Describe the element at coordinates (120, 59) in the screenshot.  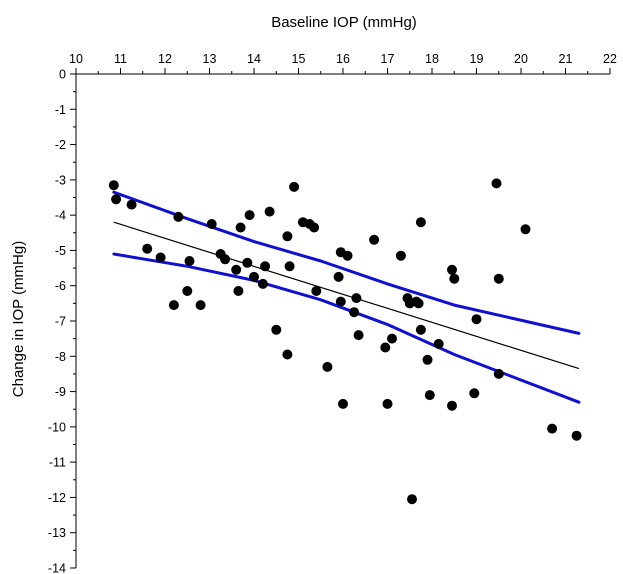
I see `x-tick-label: 11` at that location.